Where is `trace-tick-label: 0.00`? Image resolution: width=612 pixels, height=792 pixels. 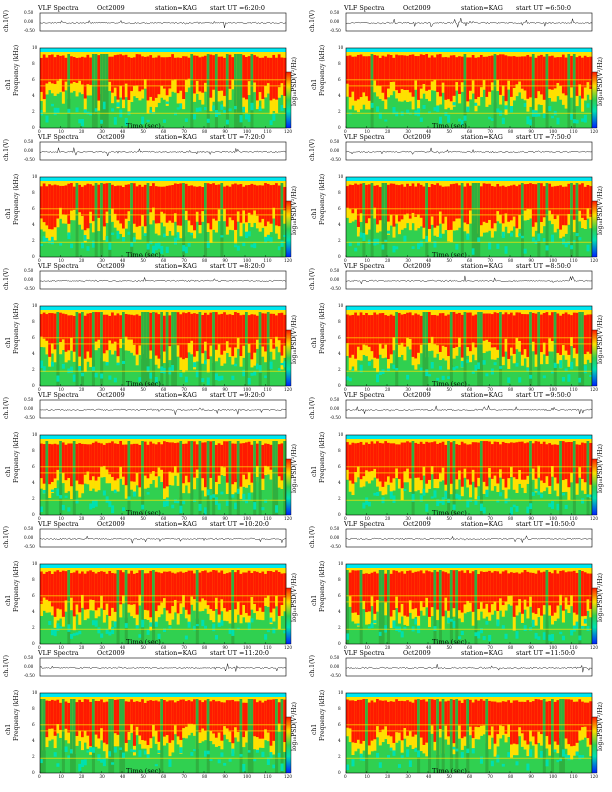
trace-tick-label: 0.00 is located at coordinates (29, 666).